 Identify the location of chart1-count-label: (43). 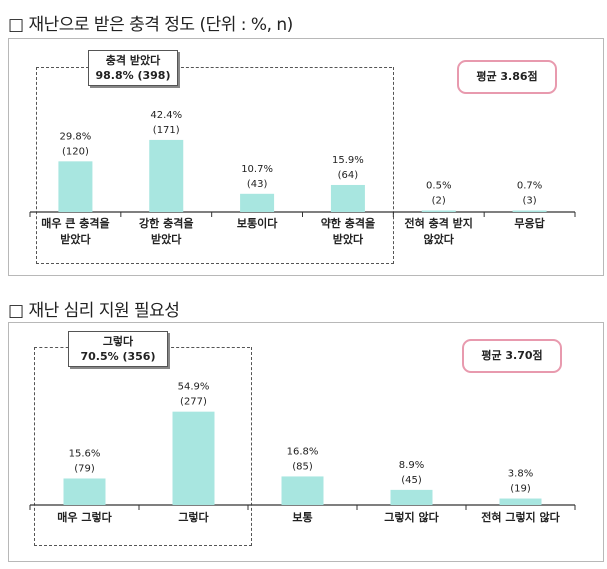
(257, 184).